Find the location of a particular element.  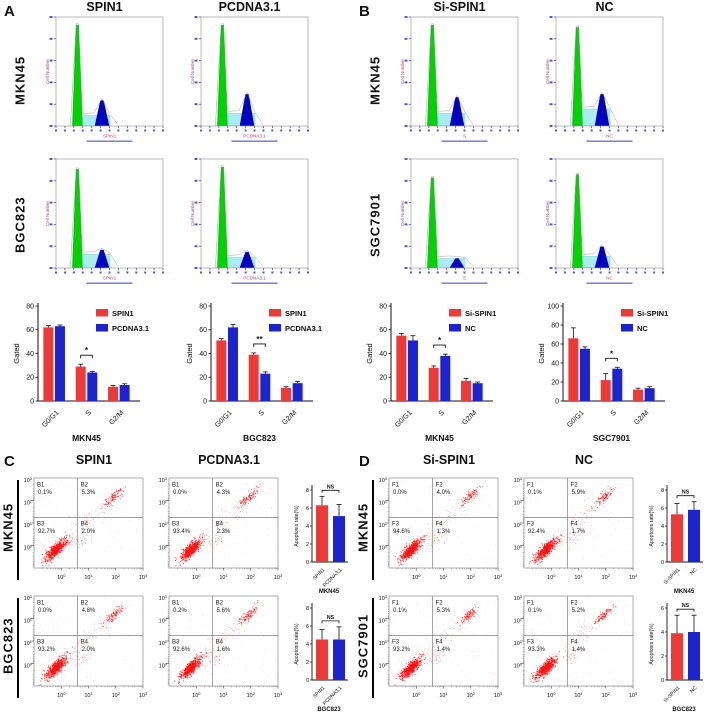

panel-b-row-title-sgc7901: SGC7901 is located at coordinates (375, 224).